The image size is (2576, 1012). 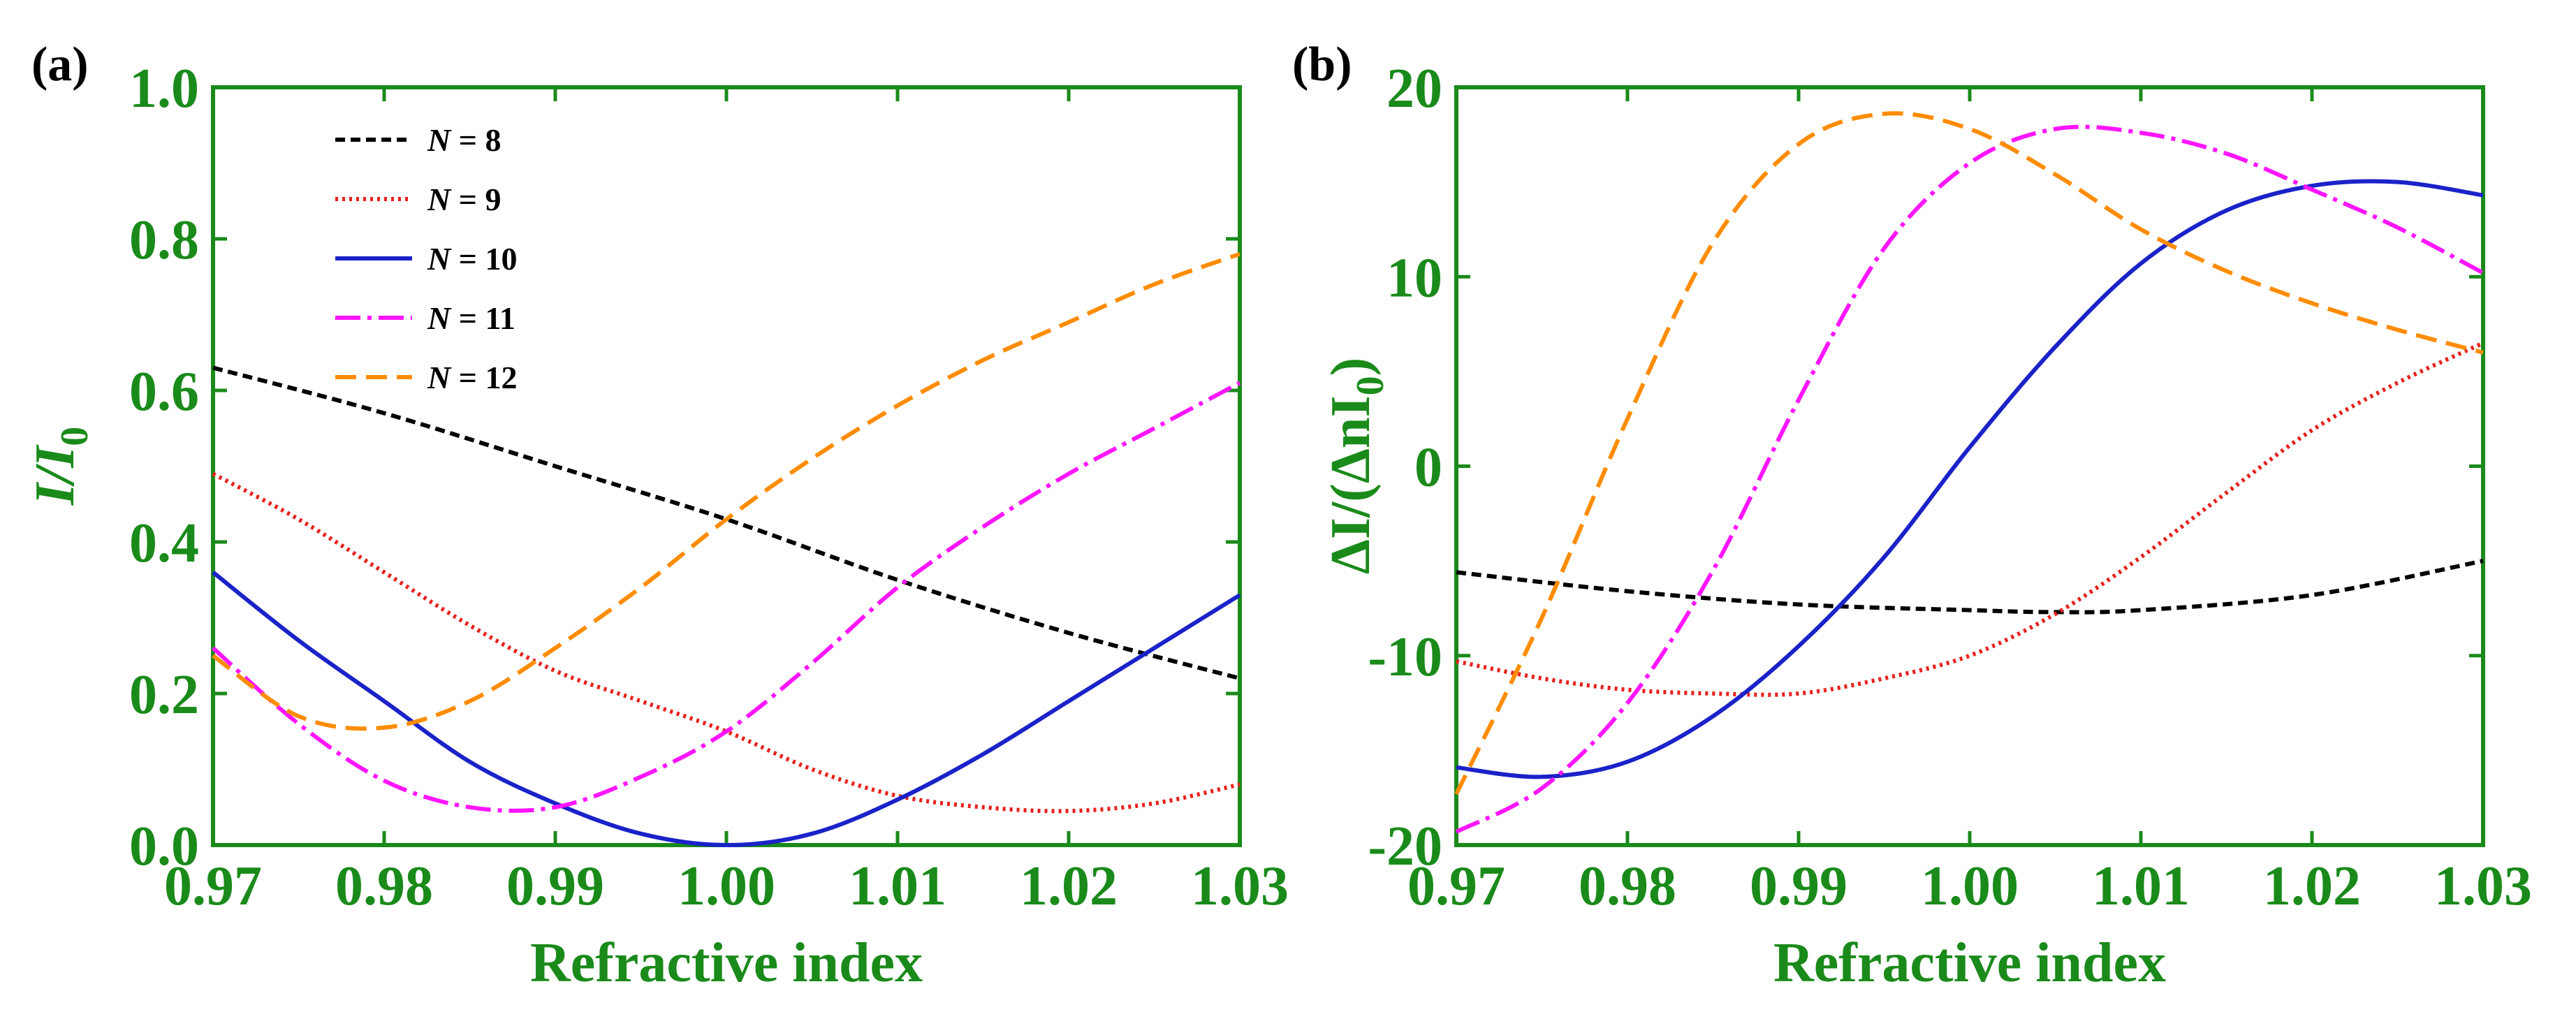 What do you see at coordinates (1322, 64) in the screenshot?
I see `panel-label-b: (b)` at bounding box center [1322, 64].